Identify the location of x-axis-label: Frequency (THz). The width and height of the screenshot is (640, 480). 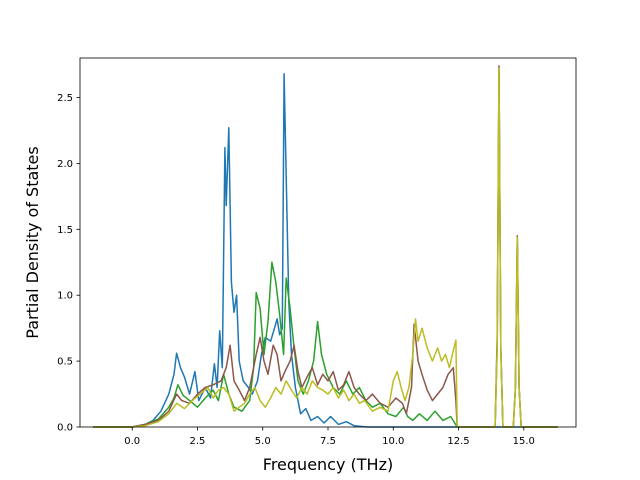
(328, 464).